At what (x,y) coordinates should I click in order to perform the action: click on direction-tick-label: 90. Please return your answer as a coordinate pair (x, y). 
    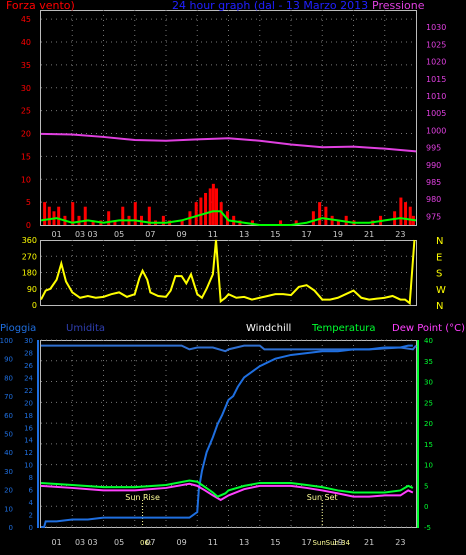
    Looking at the image, I should click on (32, 289).